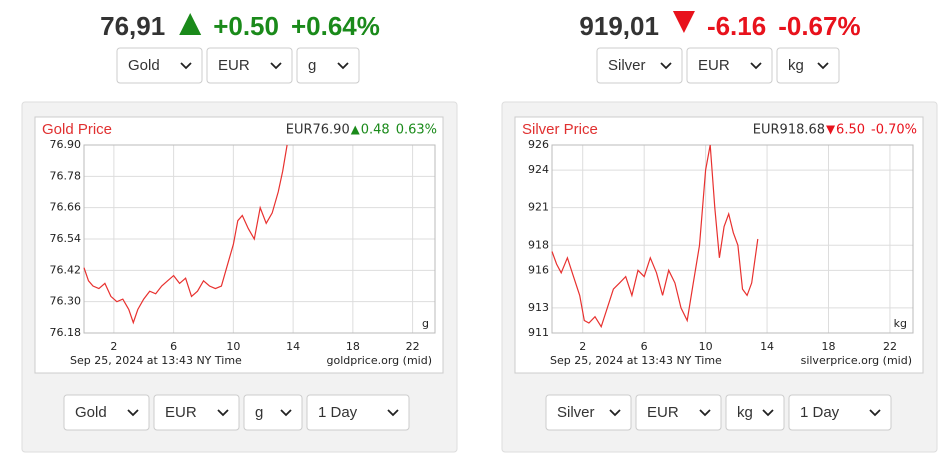 The image size is (941, 466). I want to click on quote-change: 6.50, so click(850, 130).